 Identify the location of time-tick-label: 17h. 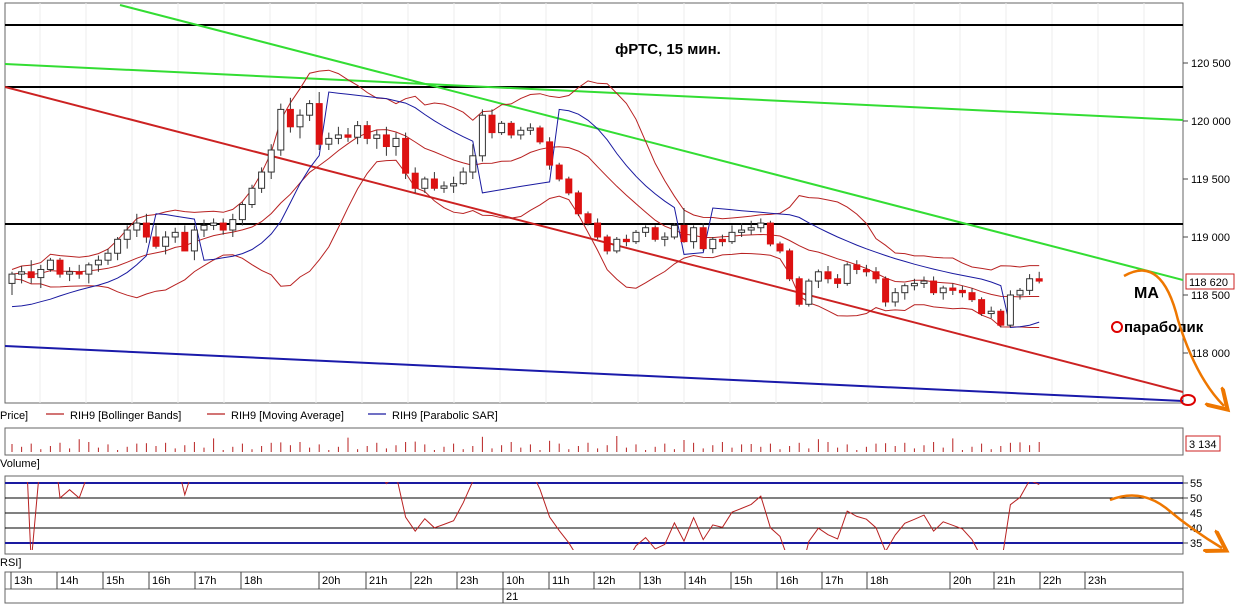
(207, 581).